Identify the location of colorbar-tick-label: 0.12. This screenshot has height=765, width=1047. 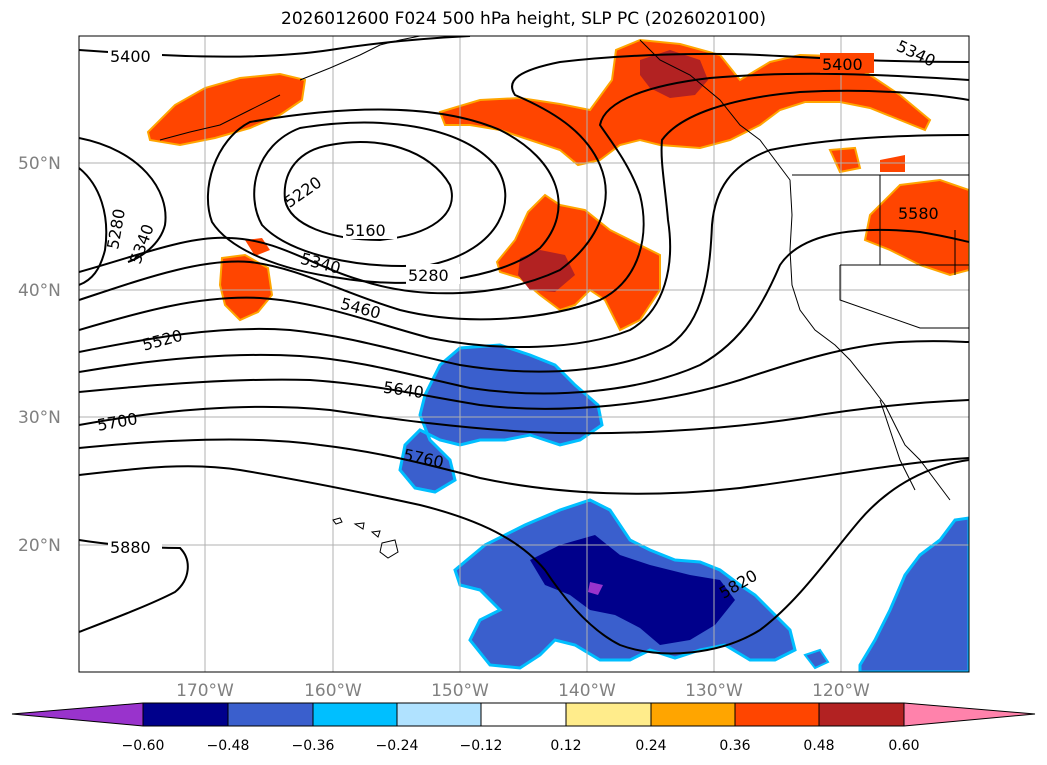
(565, 746).